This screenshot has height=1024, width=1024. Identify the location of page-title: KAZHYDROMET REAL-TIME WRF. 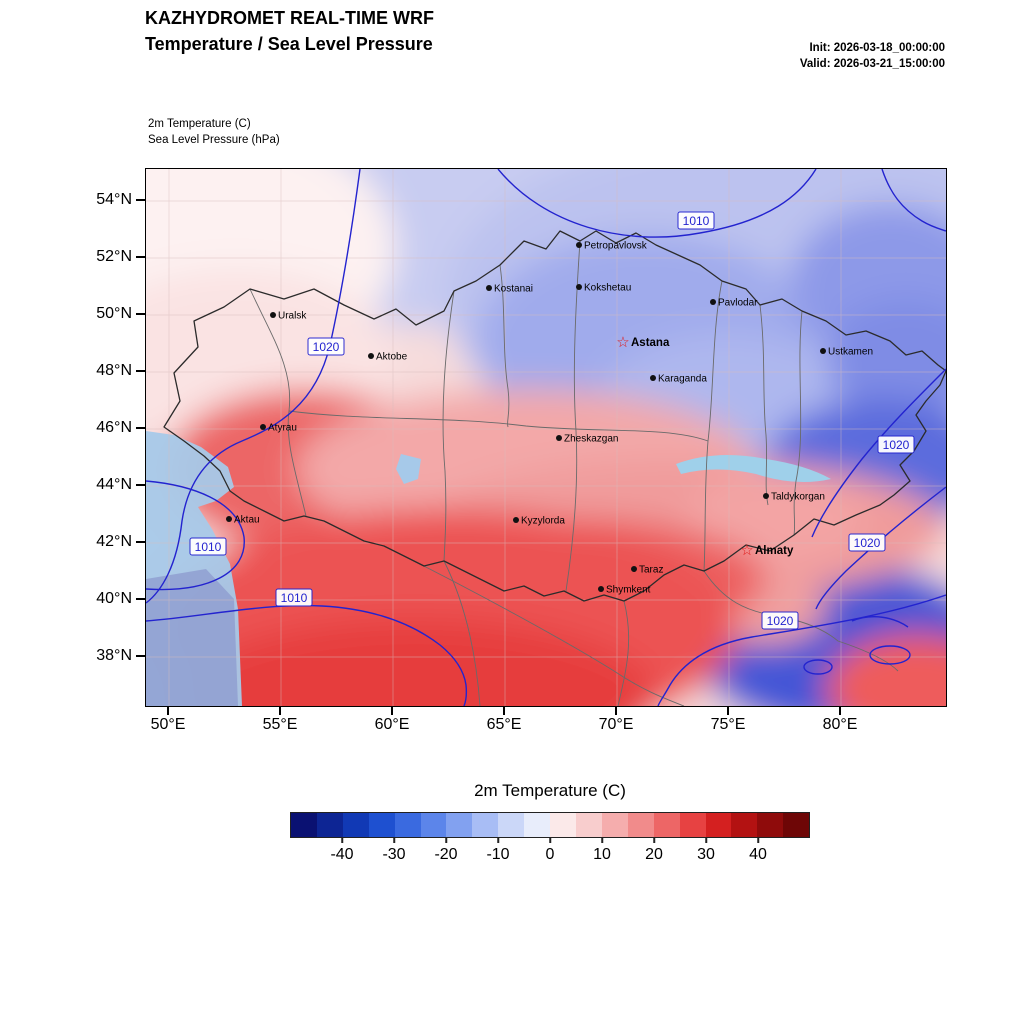
(289, 18).